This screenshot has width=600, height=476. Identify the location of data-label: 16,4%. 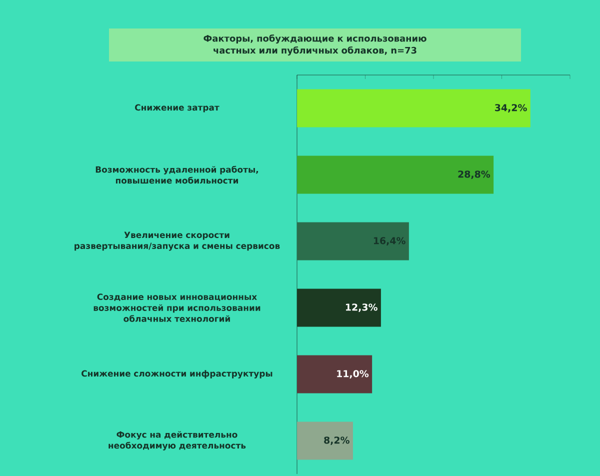
(390, 241).